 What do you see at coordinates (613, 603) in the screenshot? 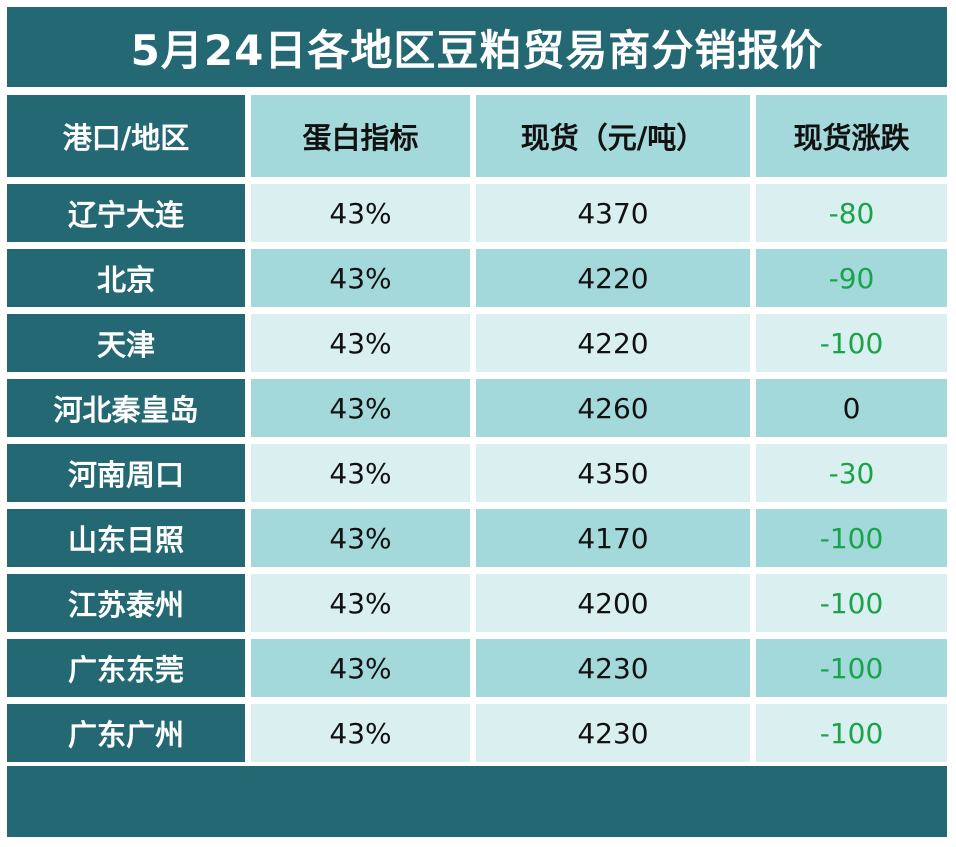
I see `cell-price: 4200` at bounding box center [613, 603].